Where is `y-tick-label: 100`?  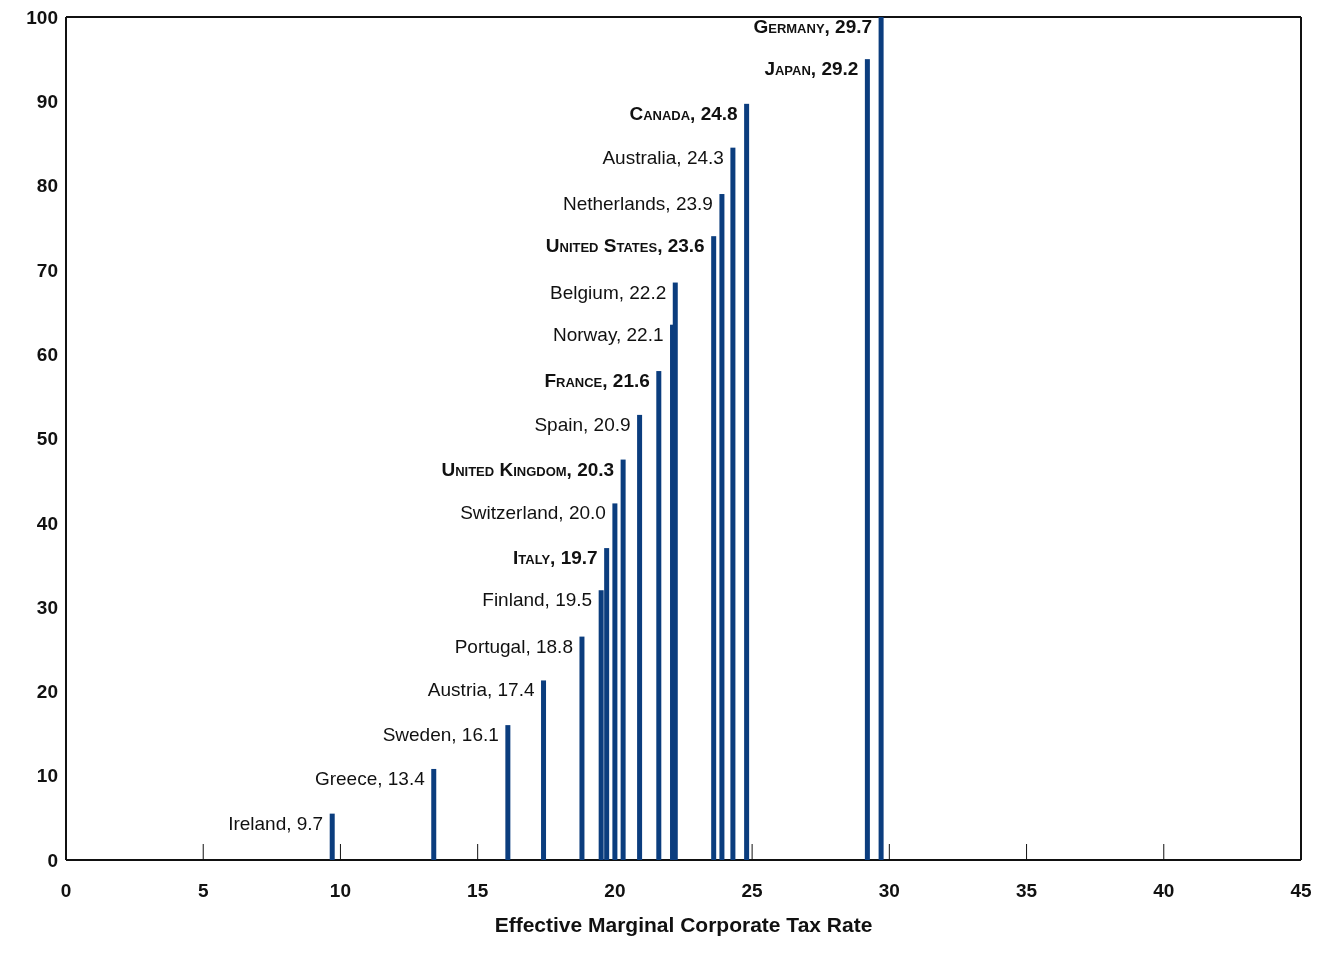
y-tick-label: 100 is located at coordinates (42, 17).